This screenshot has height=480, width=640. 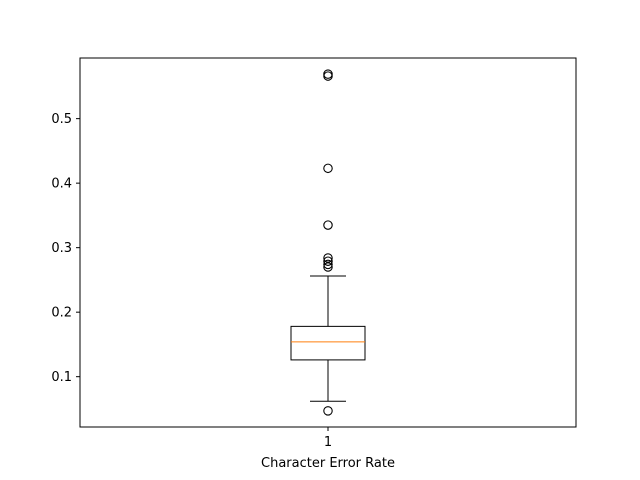 I want to click on x-tick-label: 1, so click(x=328, y=442).